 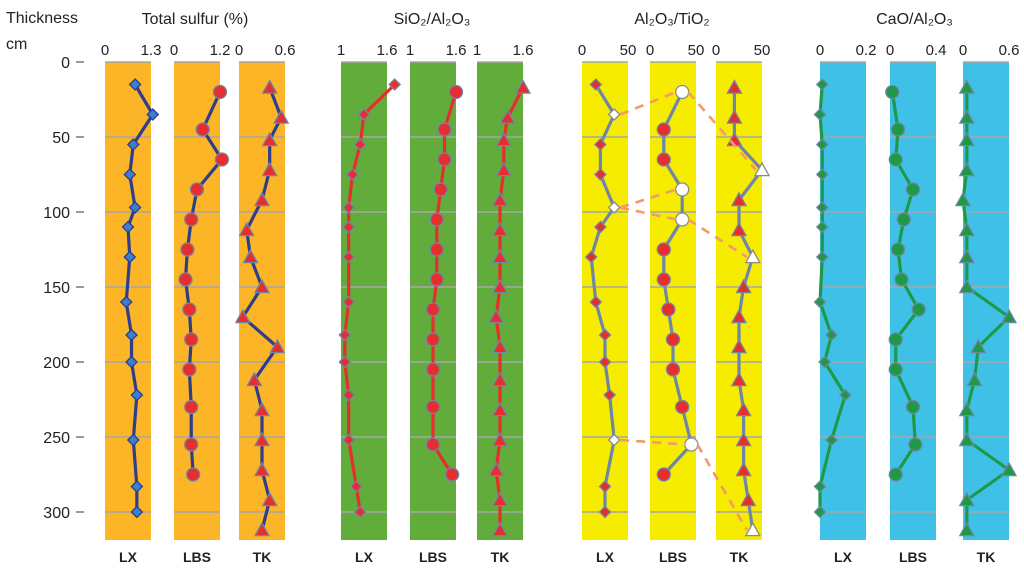 I want to click on y-tick-label: 150, so click(x=56, y=288).